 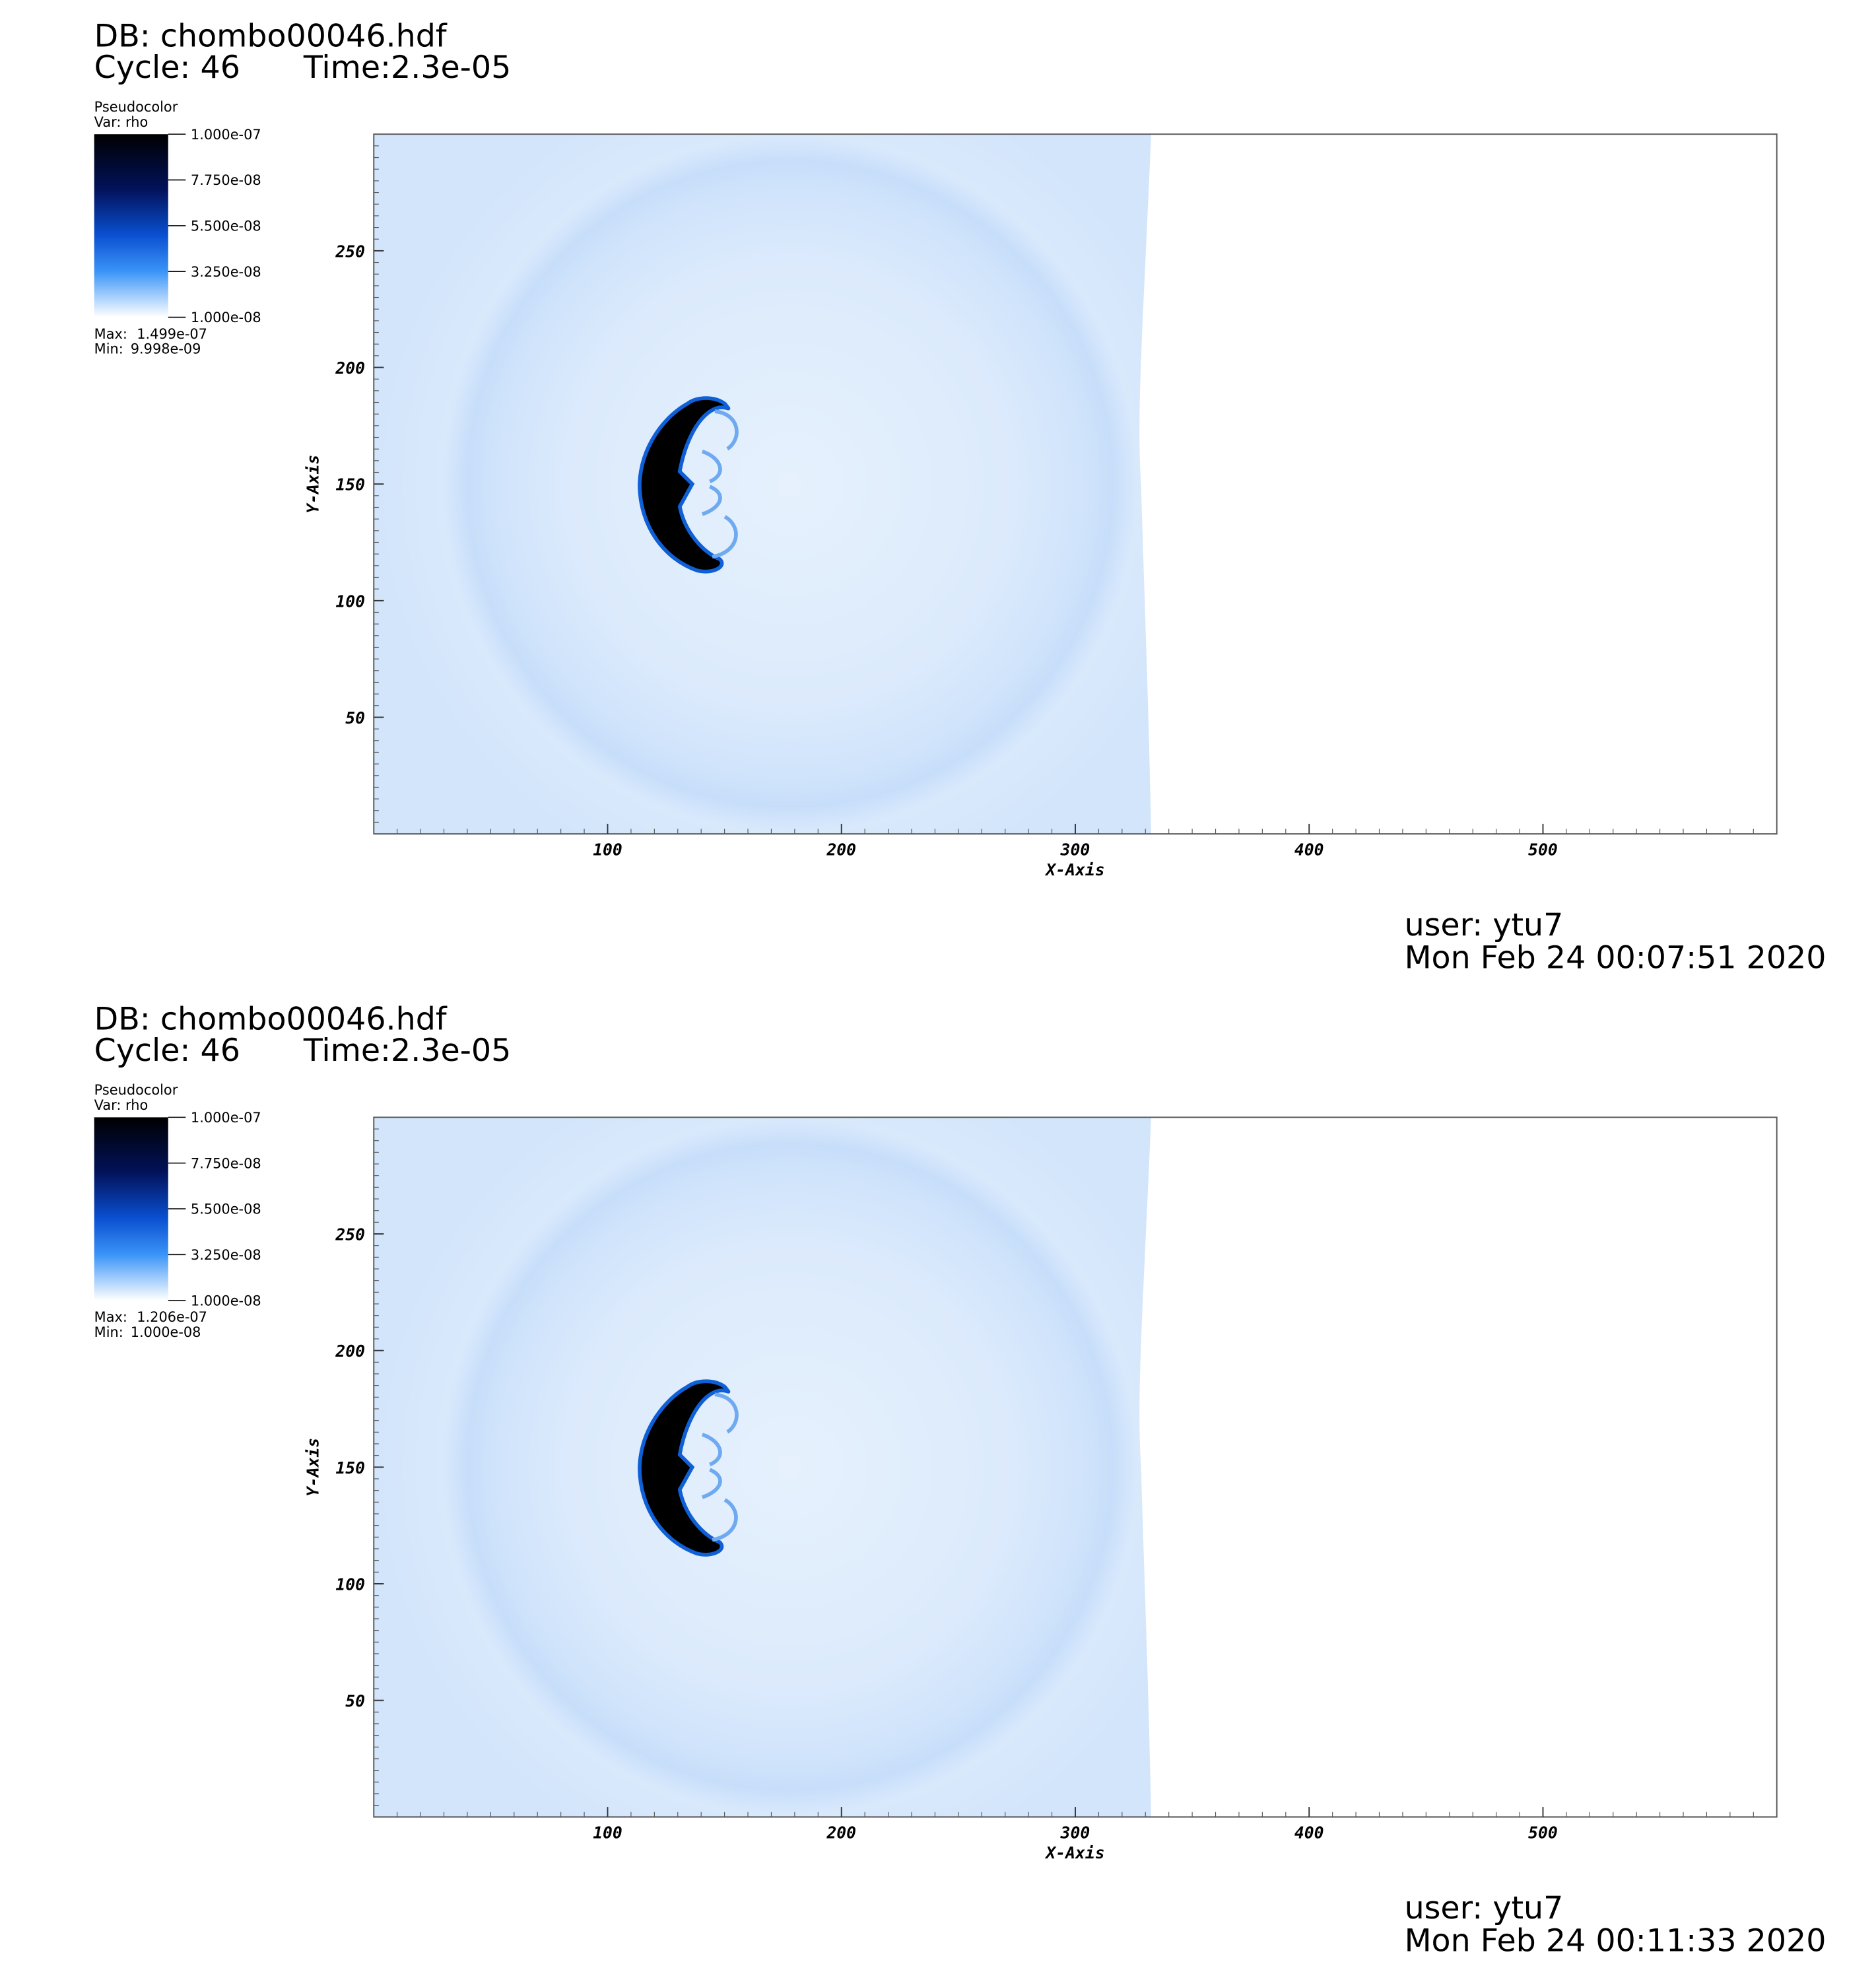 I want to click on min-value: 9.998e-09, so click(x=166, y=349).